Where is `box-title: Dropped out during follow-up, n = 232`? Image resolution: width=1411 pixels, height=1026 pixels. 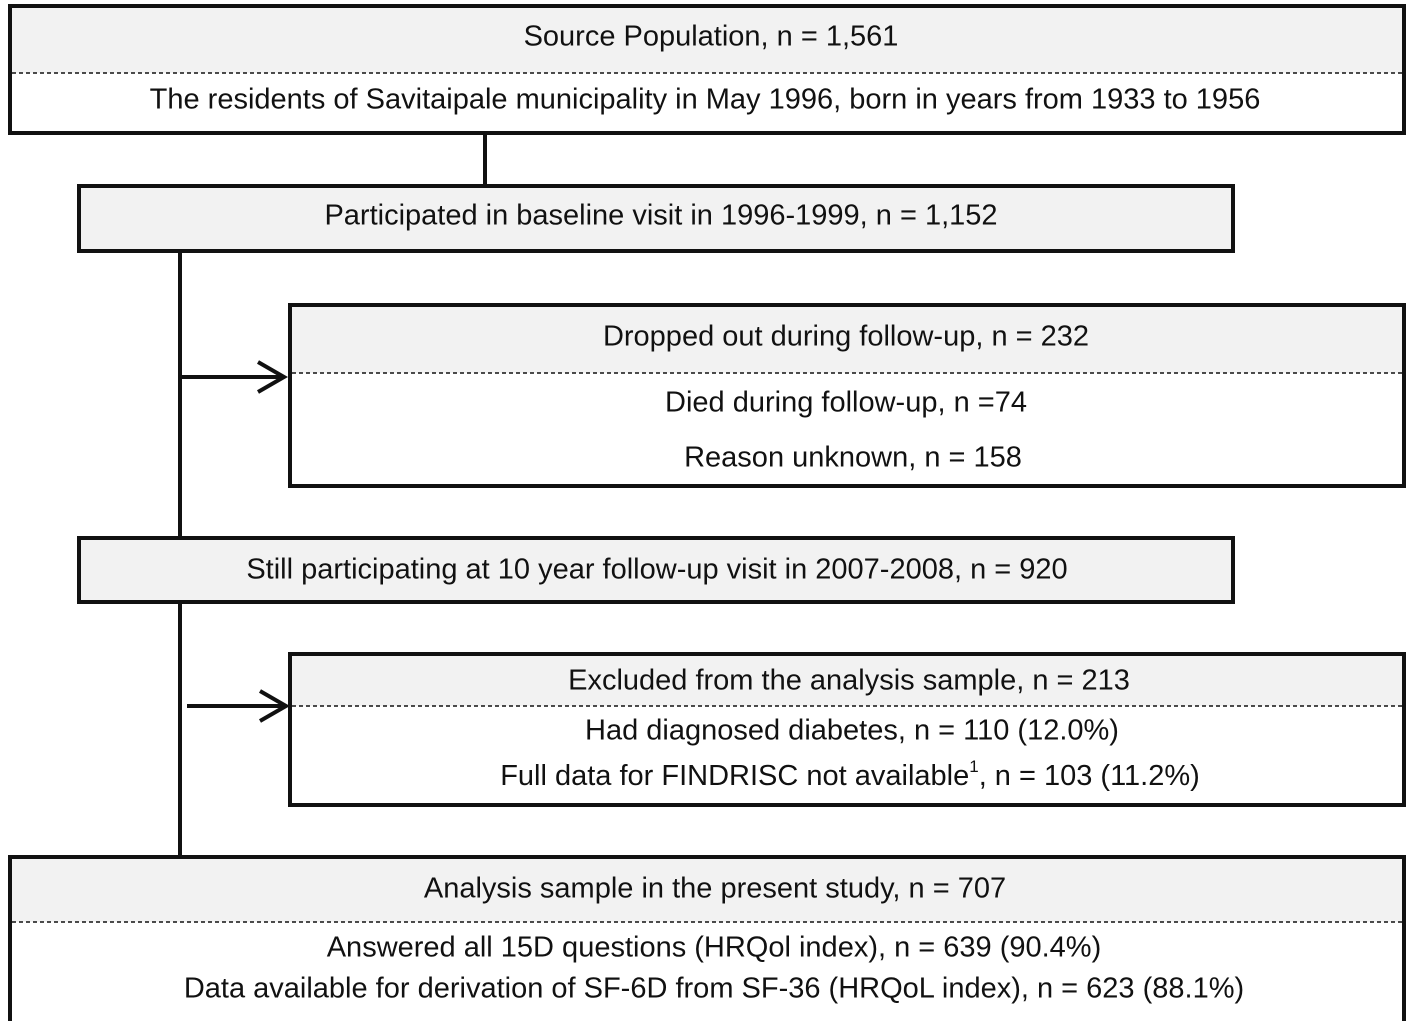
box-title: Dropped out during follow-up, n = 232 is located at coordinates (846, 337).